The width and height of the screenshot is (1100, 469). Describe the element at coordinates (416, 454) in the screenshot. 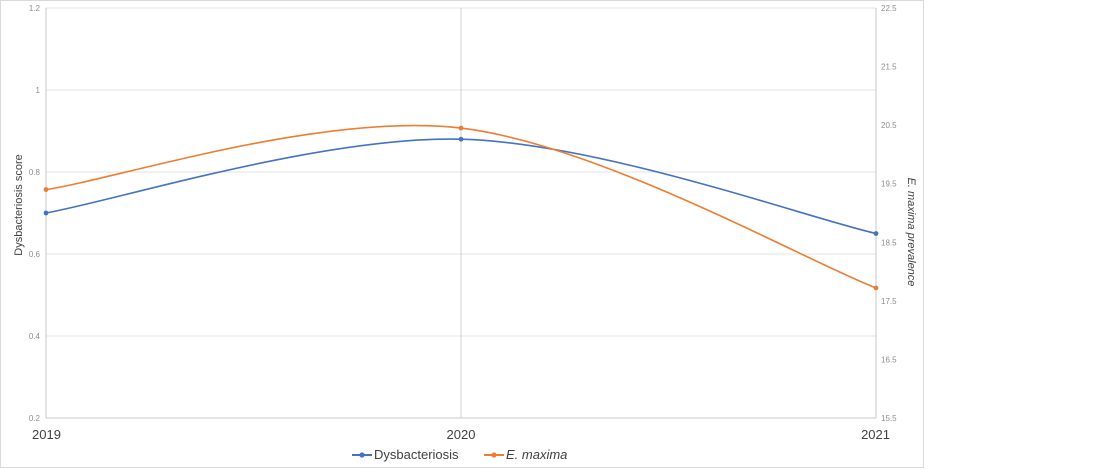

I see `legend-label-dysbacteriosis: Dysbacteriosis` at that location.